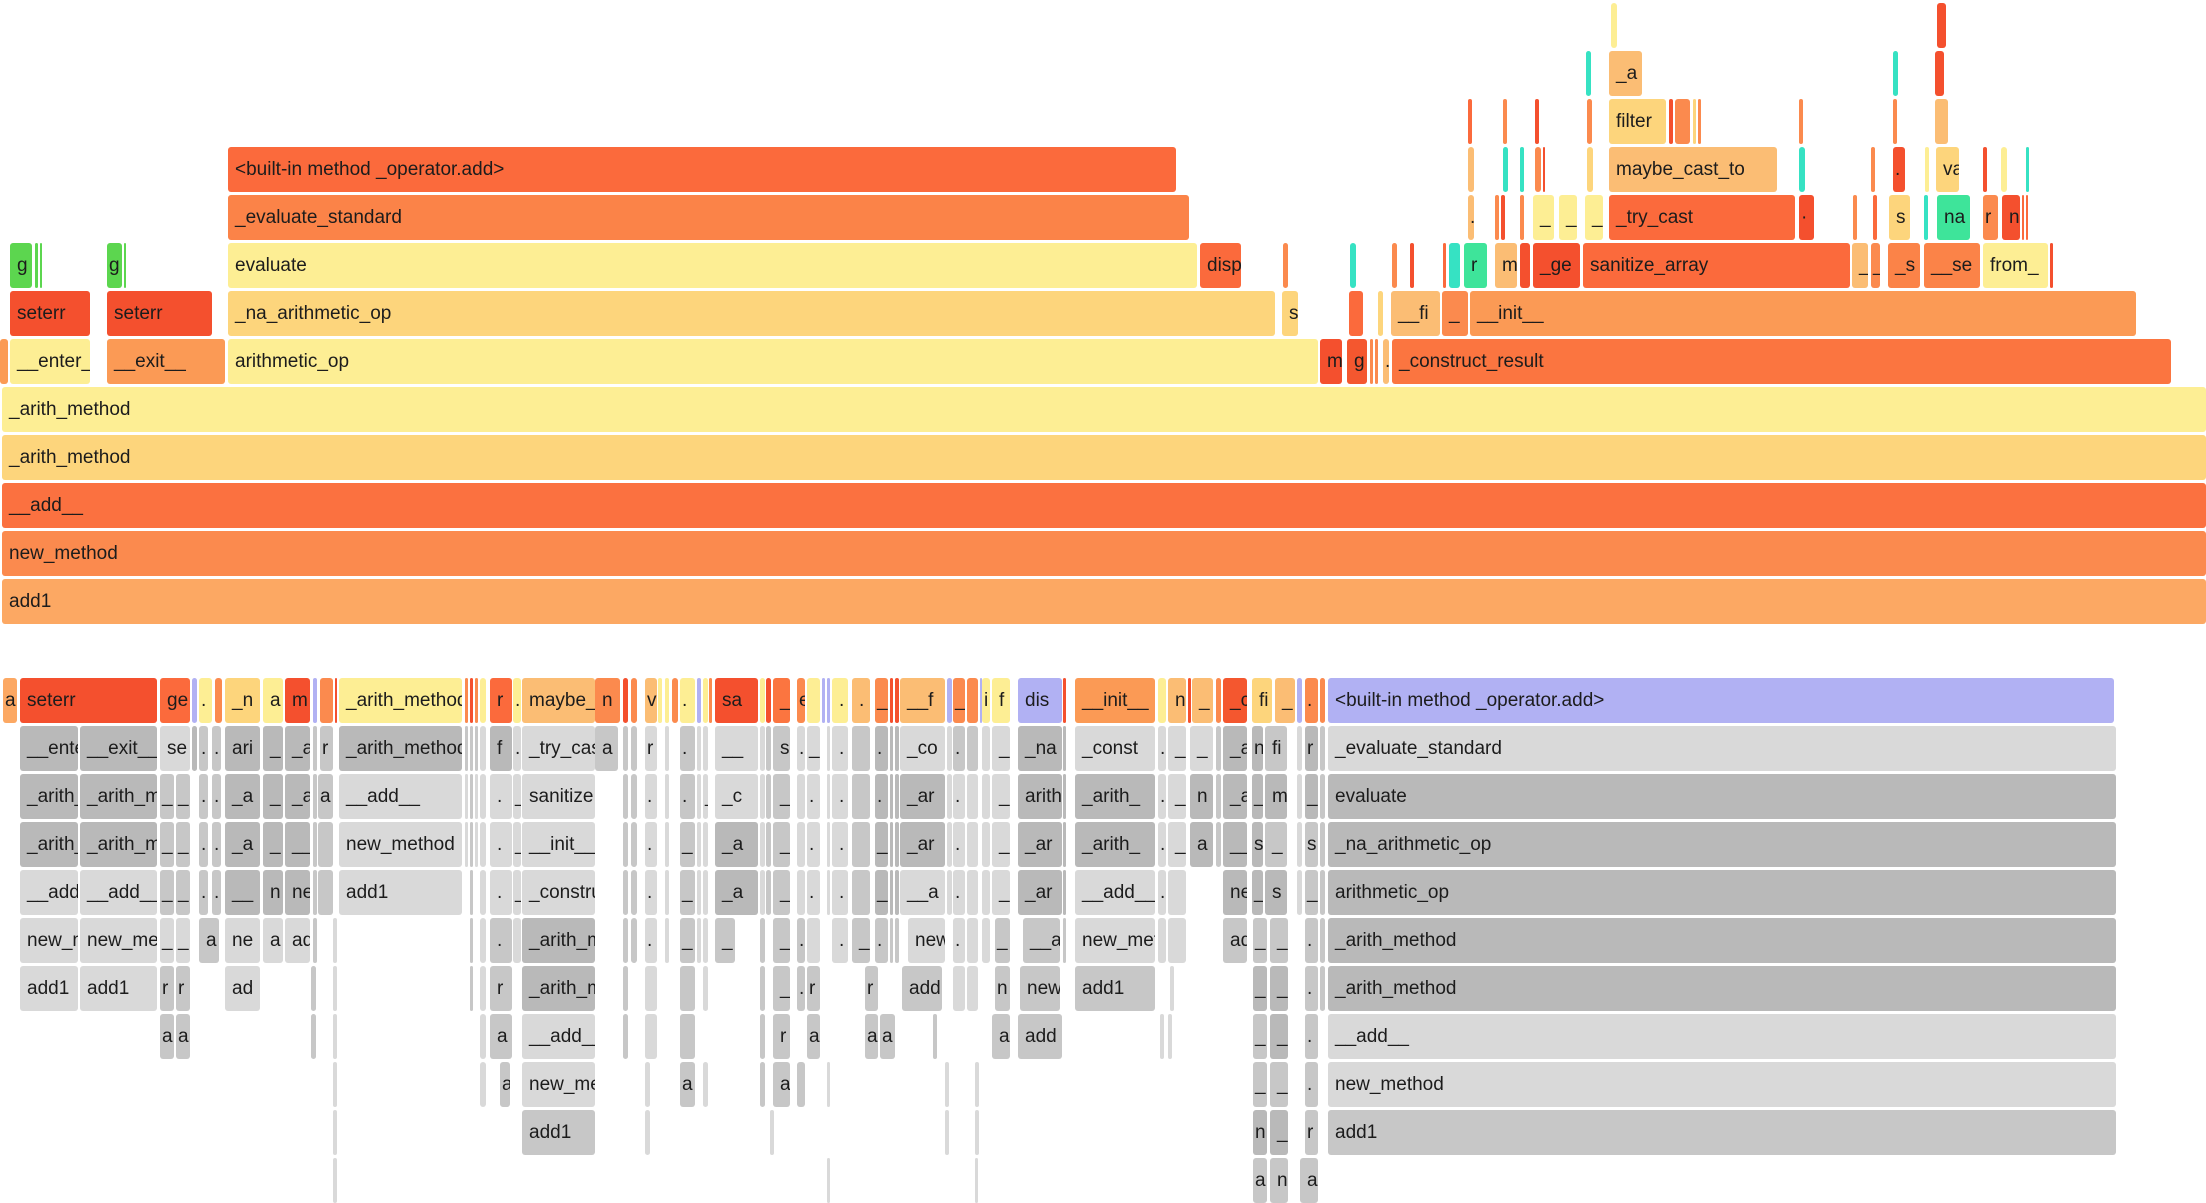 The image size is (2206, 1203). I want to click on top-frame-__init__: __init__, so click(1803, 313).